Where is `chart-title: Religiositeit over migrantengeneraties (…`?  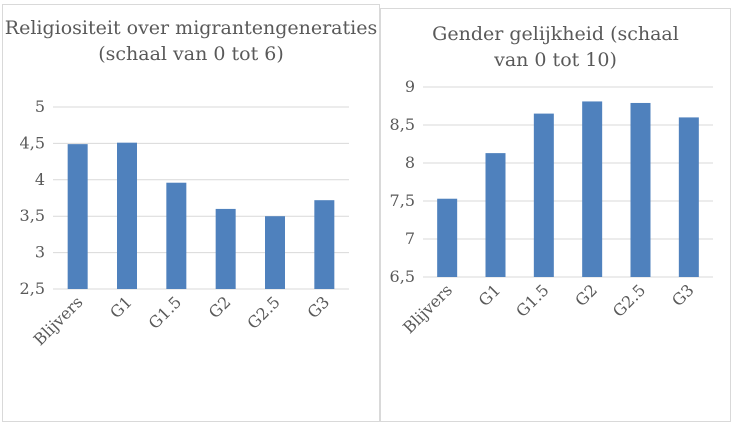 chart-title: Religiositeit over migrantengeneraties (… is located at coordinates (191, 41).